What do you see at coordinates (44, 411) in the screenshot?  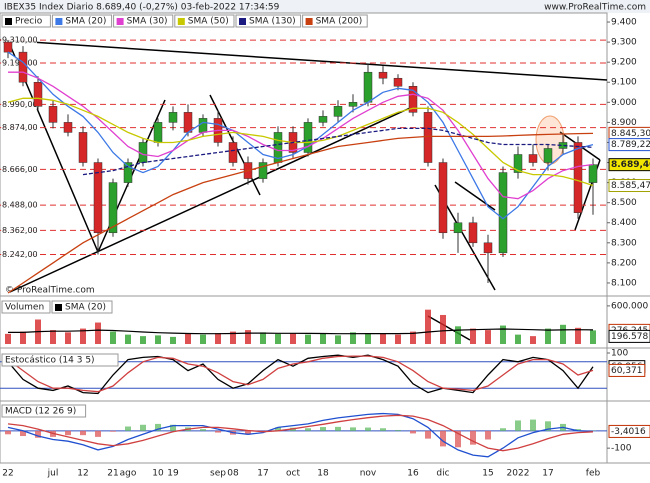 I see `panel-title-box` at bounding box center [44, 411].